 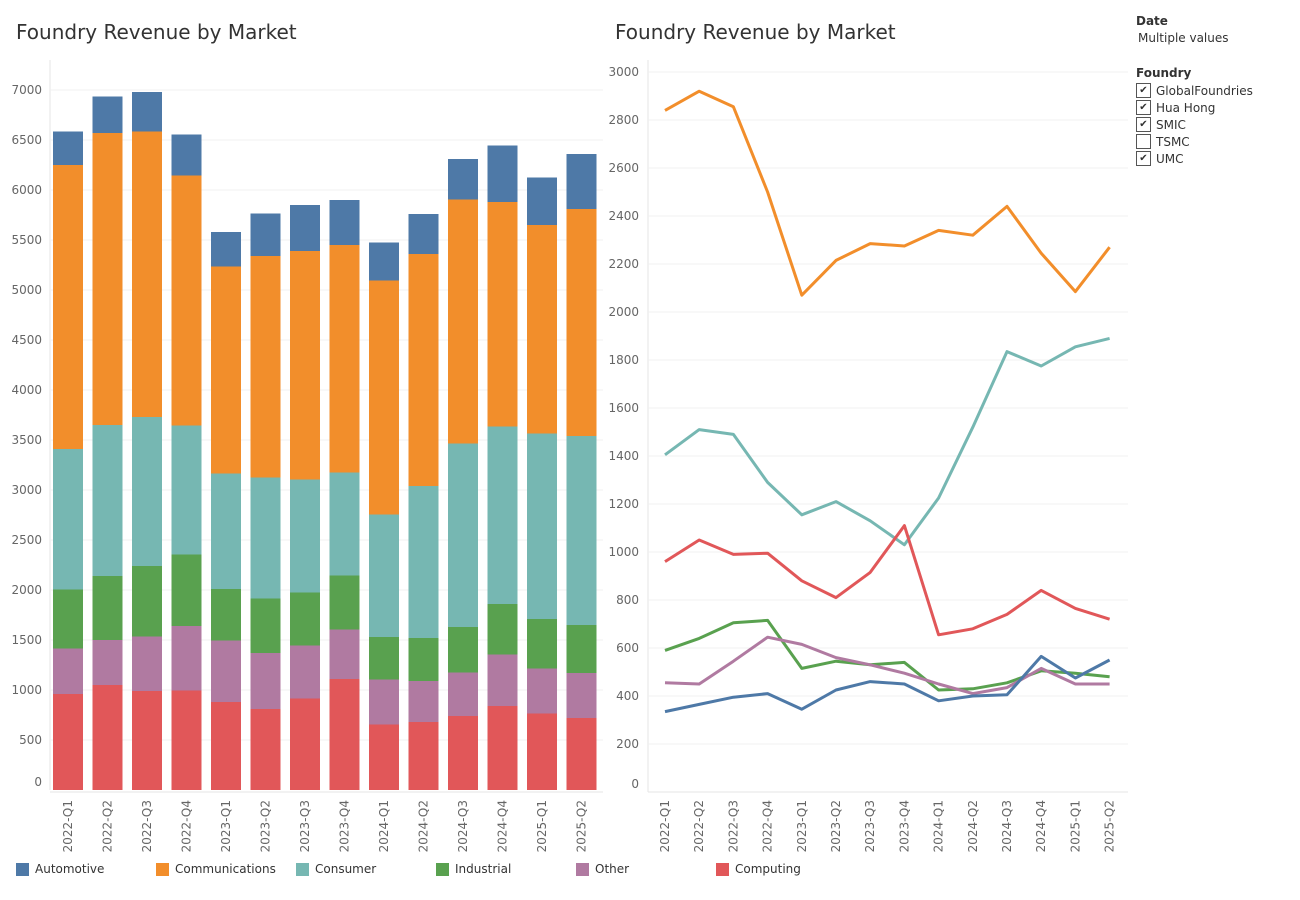 I want to click on foundry-filter-item: ✔ Hua Hong, so click(x=1194, y=107).